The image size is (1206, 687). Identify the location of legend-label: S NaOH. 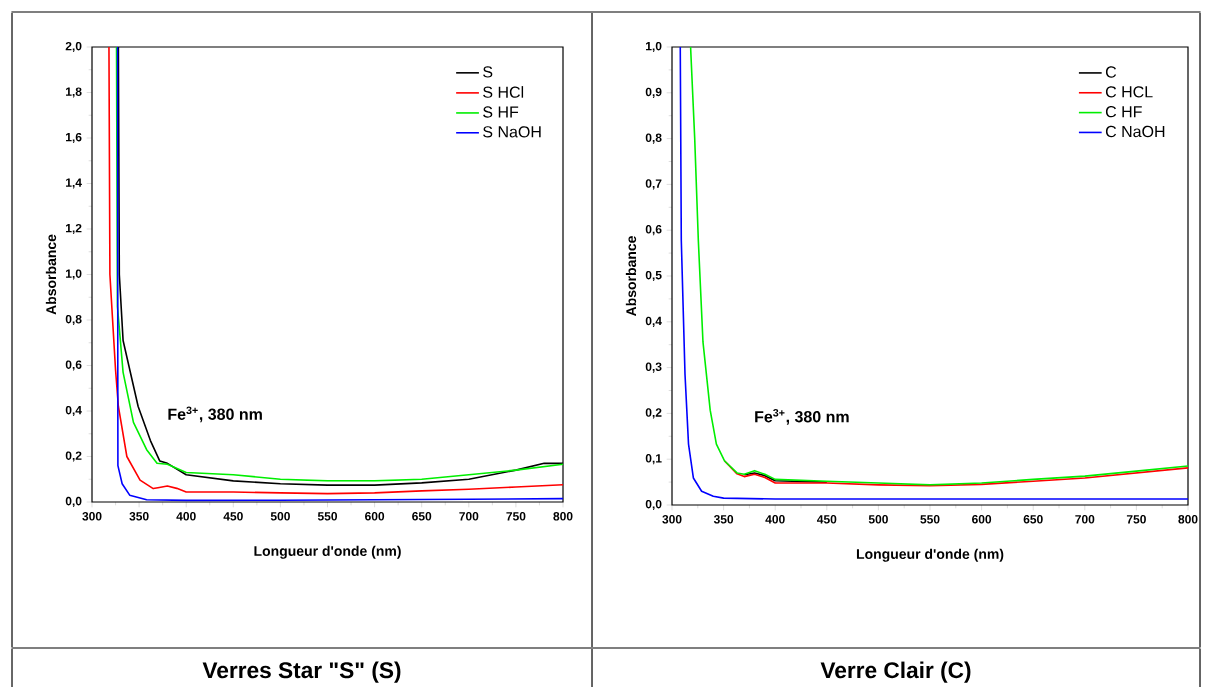
(512, 132).